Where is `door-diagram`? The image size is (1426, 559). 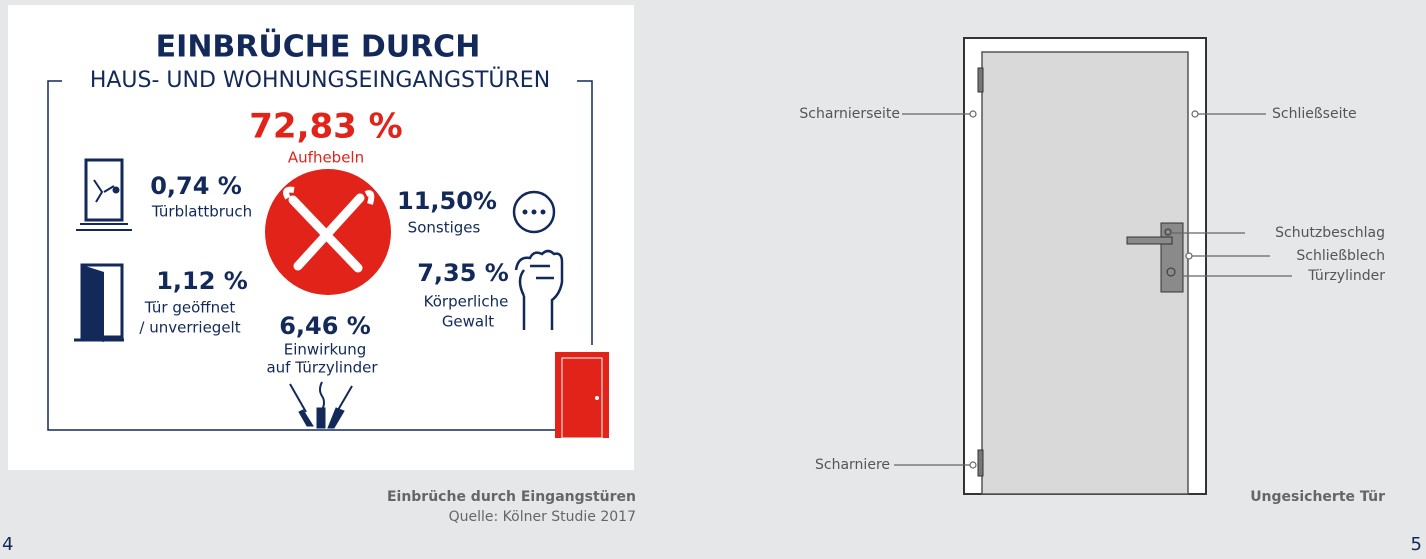 door-diagram is located at coordinates (1085, 266).